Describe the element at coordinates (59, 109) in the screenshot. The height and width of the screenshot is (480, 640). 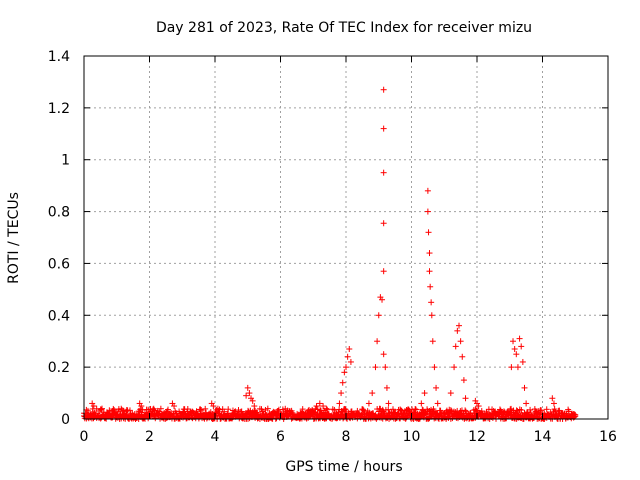
I see `y-tick-label: 1.2` at that location.